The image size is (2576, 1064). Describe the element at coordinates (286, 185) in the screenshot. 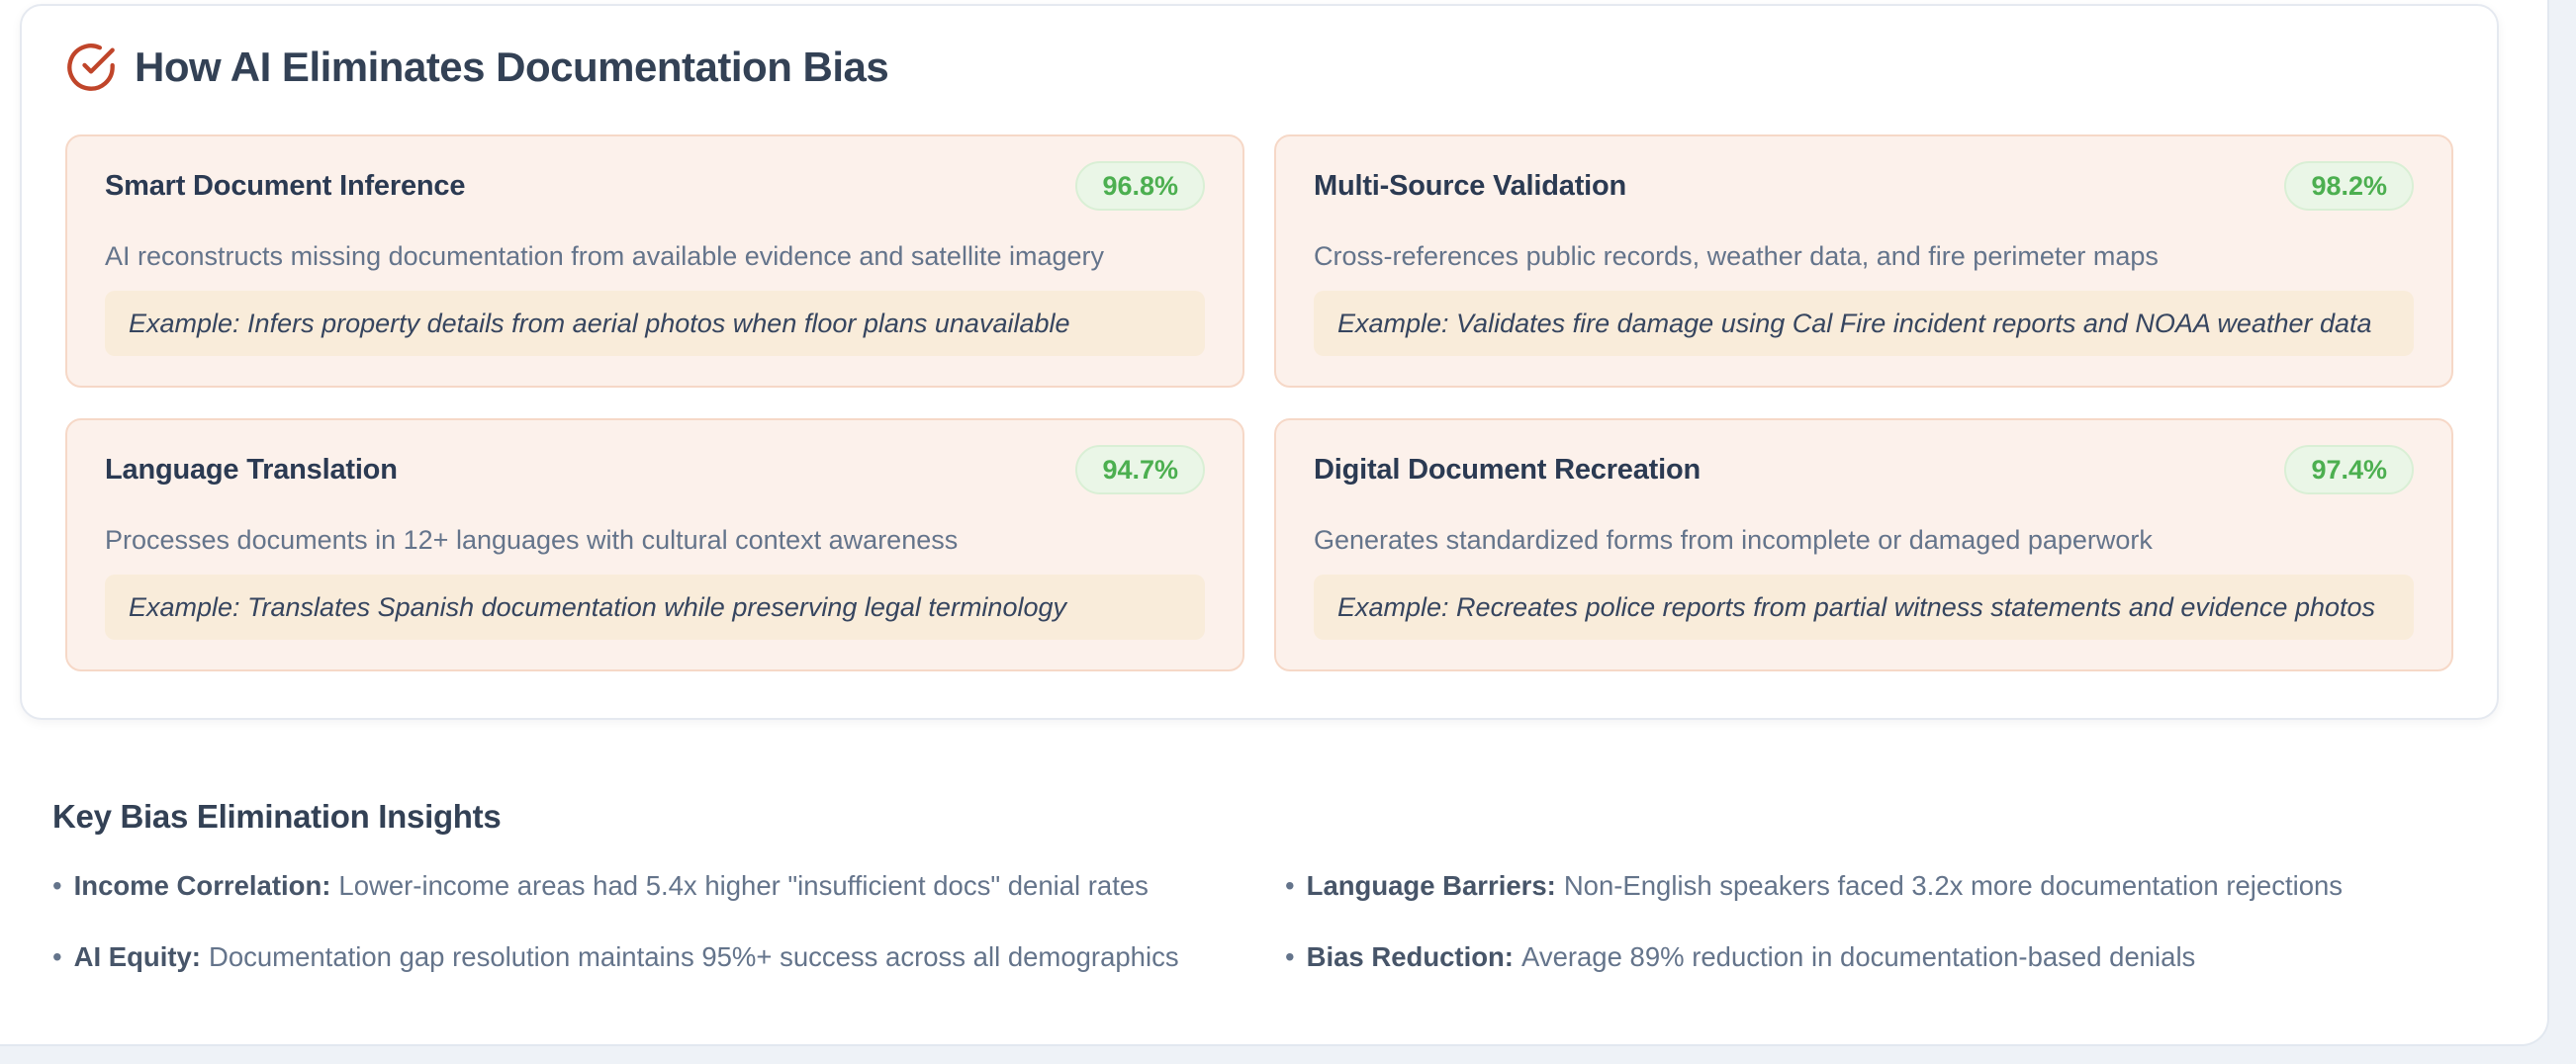

I see `feature-title: Smart Document Inference` at that location.